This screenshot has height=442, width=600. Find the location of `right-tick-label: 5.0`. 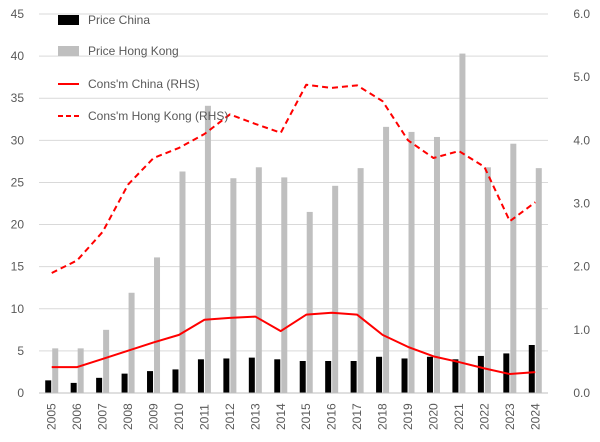

right-tick-label: 5.0 is located at coordinates (581, 77).